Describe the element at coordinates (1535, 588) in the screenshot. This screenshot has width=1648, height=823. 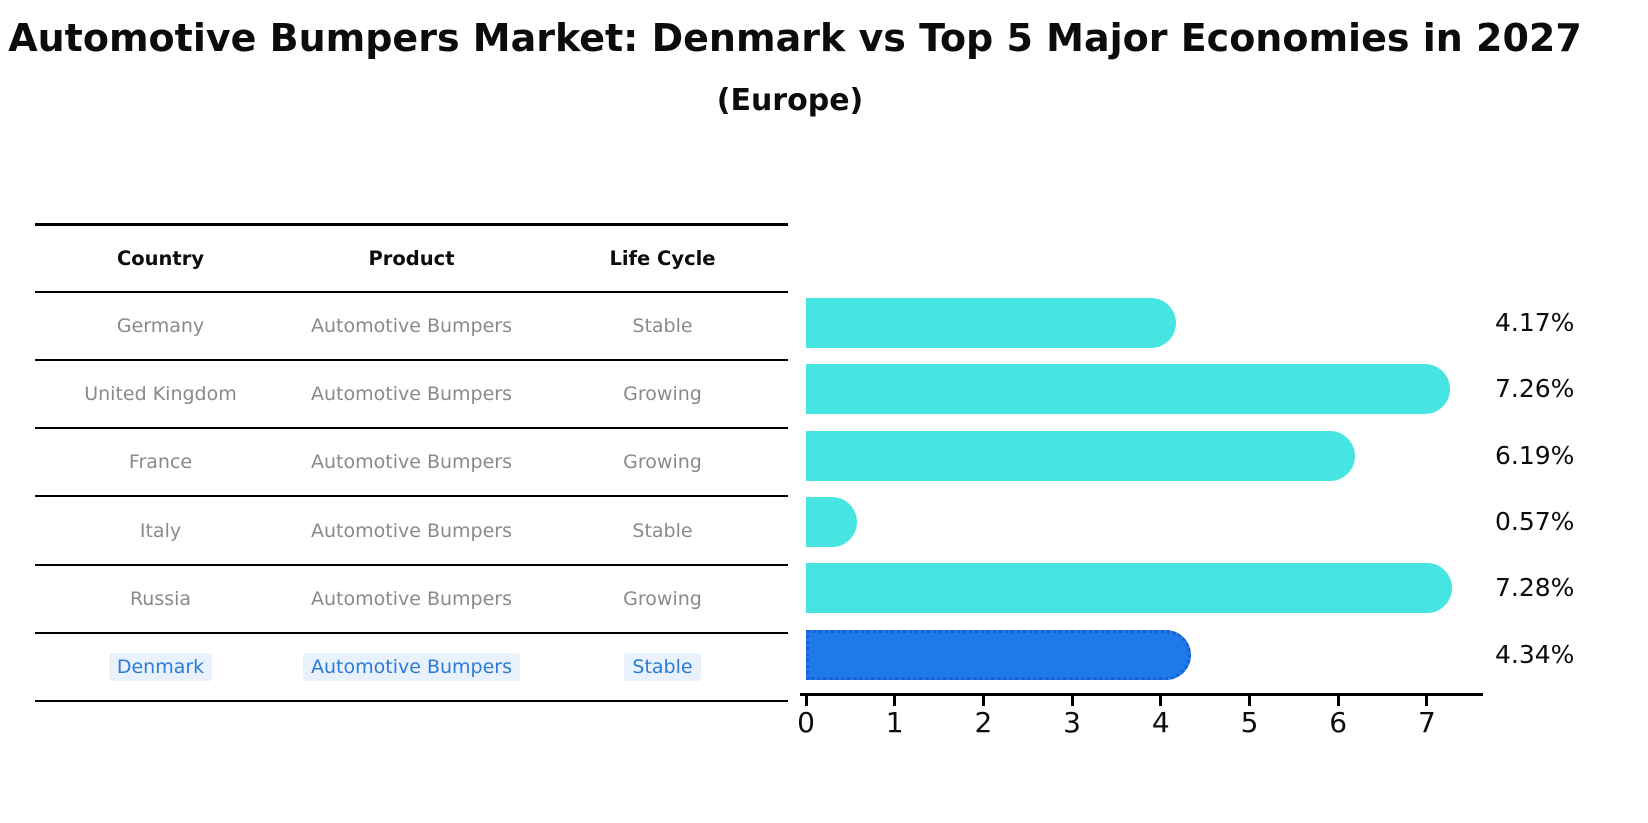
I see `bar-value-label: 7.28%` at that location.